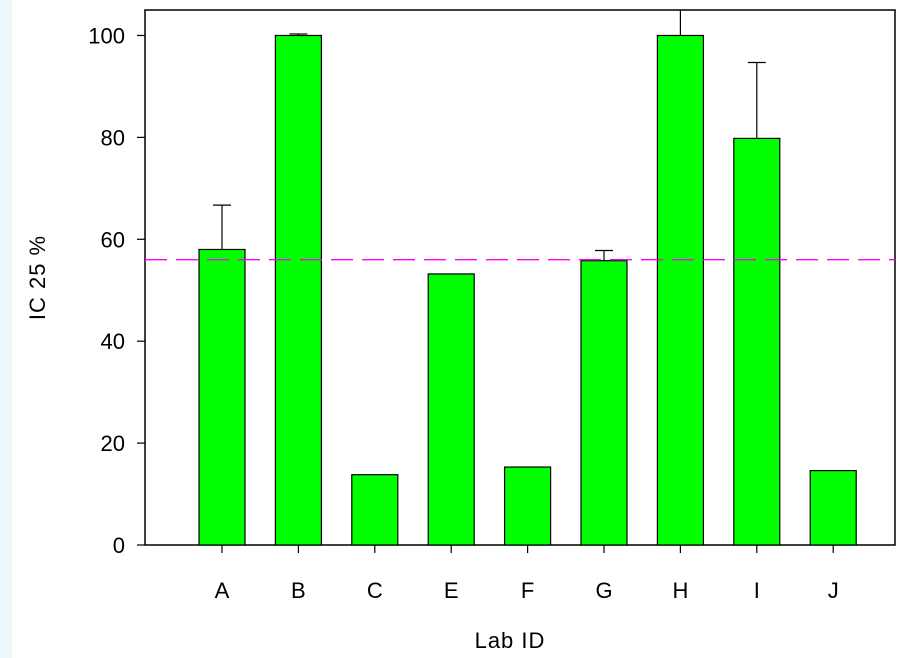 The image size is (907, 658). What do you see at coordinates (375, 590) in the screenshot?
I see `x-tick-label-c: C` at bounding box center [375, 590].